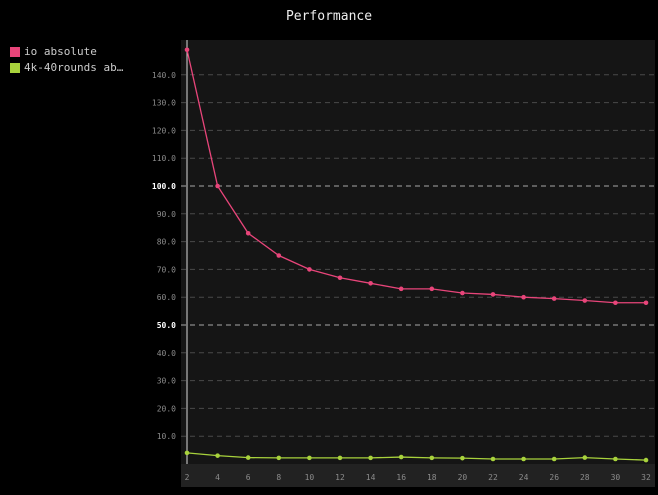 Image resolution: width=658 pixels, height=495 pixels. Describe the element at coordinates (340, 477) in the screenshot. I see `x-tick-label: 12` at that location.